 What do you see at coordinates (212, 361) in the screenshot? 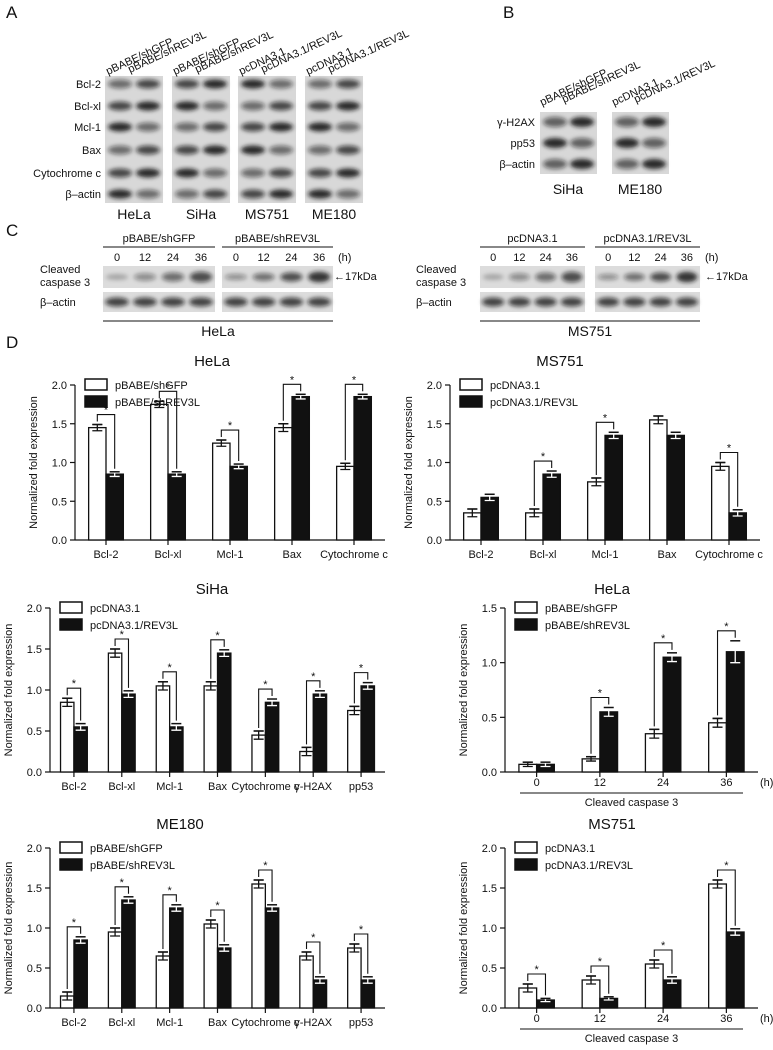
I see `chart-title: HeLa` at bounding box center [212, 361].